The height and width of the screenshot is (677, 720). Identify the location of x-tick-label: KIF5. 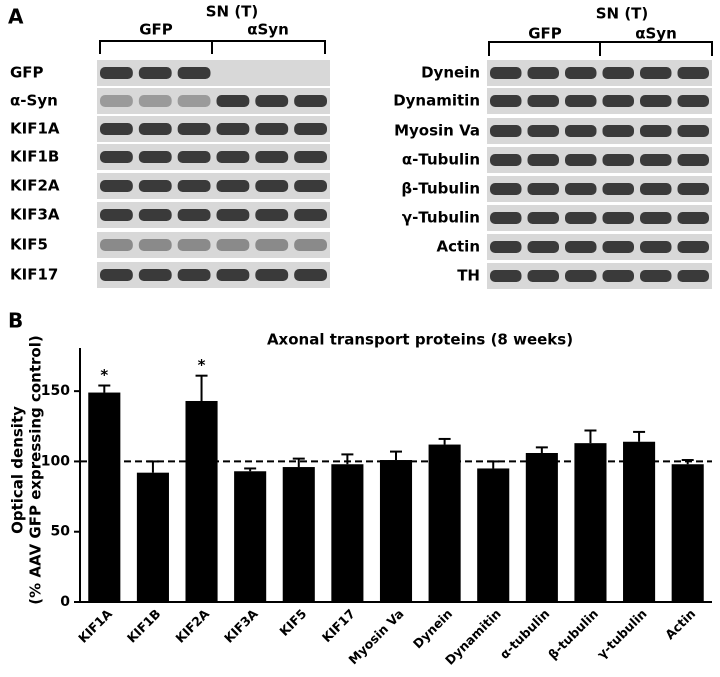
(292, 622).